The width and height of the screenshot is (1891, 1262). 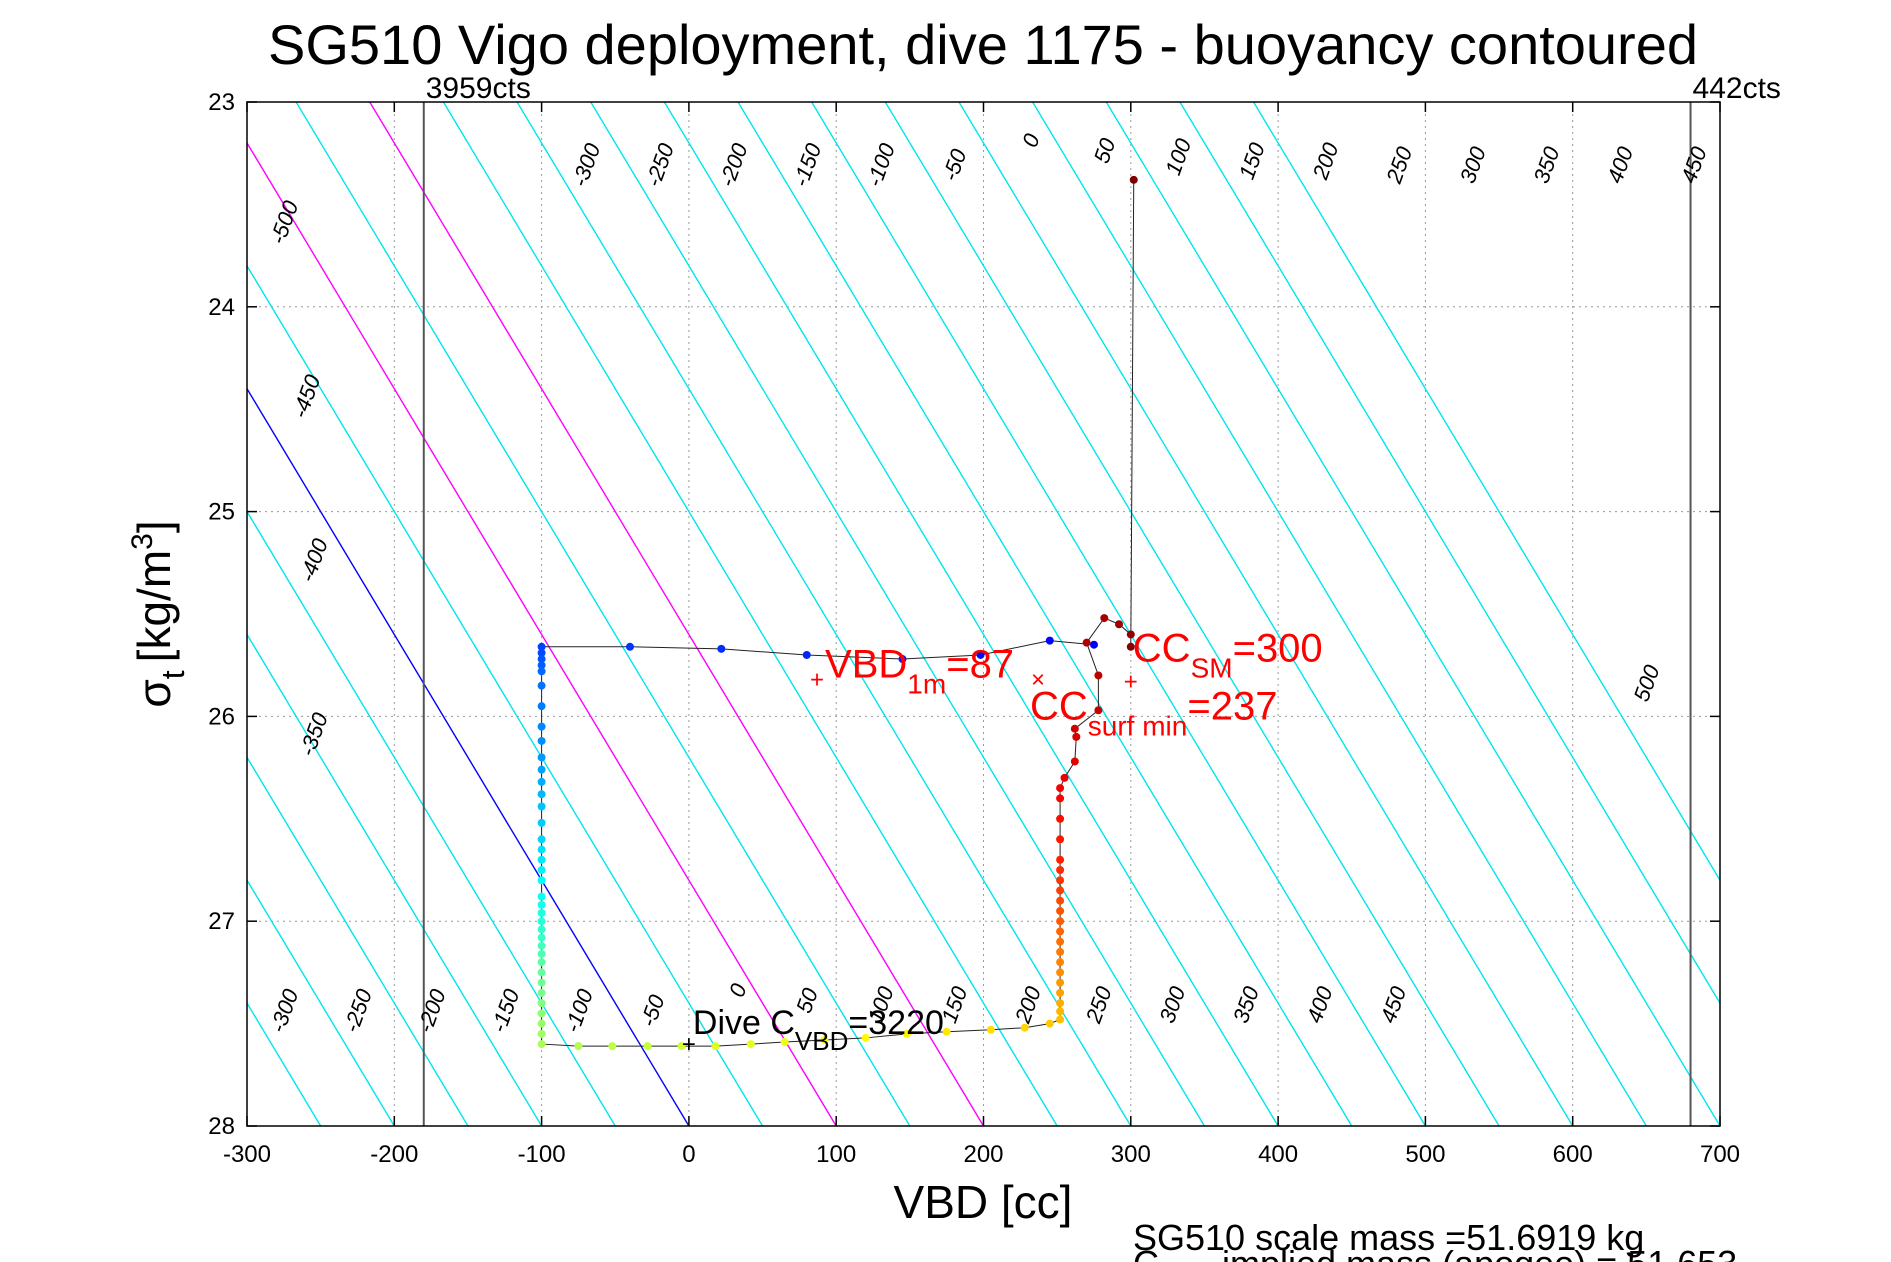 What do you see at coordinates (1138, 726) in the screenshot?
I see `annotation-sub: surf min` at bounding box center [1138, 726].